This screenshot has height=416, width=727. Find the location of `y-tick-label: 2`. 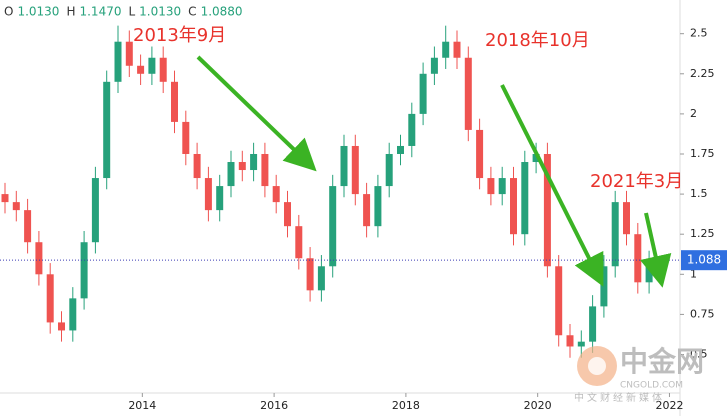

y-tick-label: 2 is located at coordinates (693, 113).